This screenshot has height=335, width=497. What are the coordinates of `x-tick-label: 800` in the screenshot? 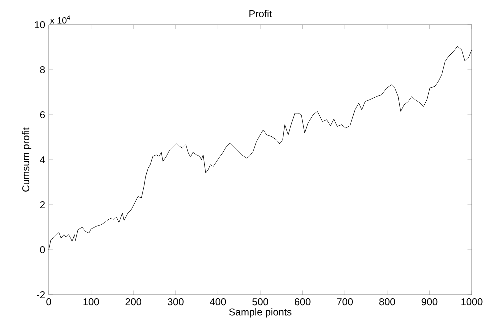 It's located at (388, 302).